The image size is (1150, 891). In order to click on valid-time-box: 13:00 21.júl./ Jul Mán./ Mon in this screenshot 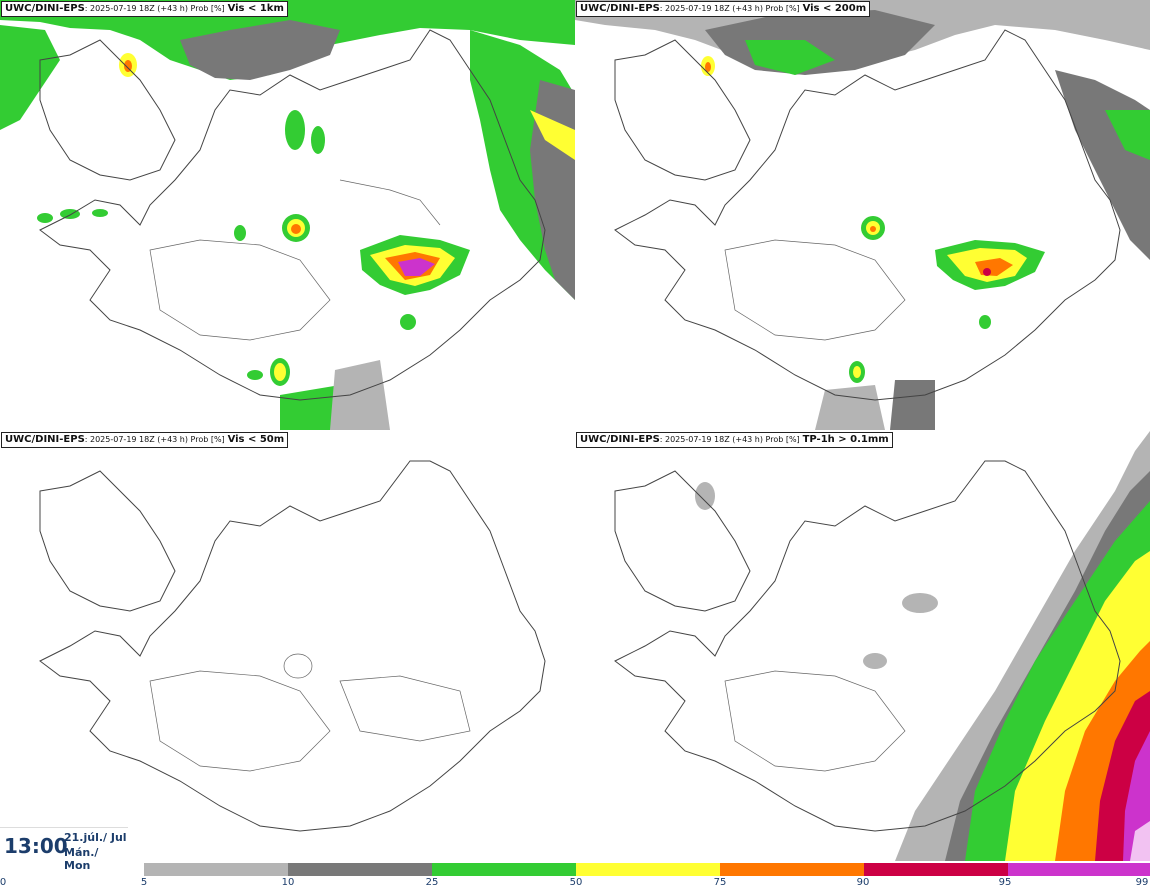, I will do `click(64, 849)`.